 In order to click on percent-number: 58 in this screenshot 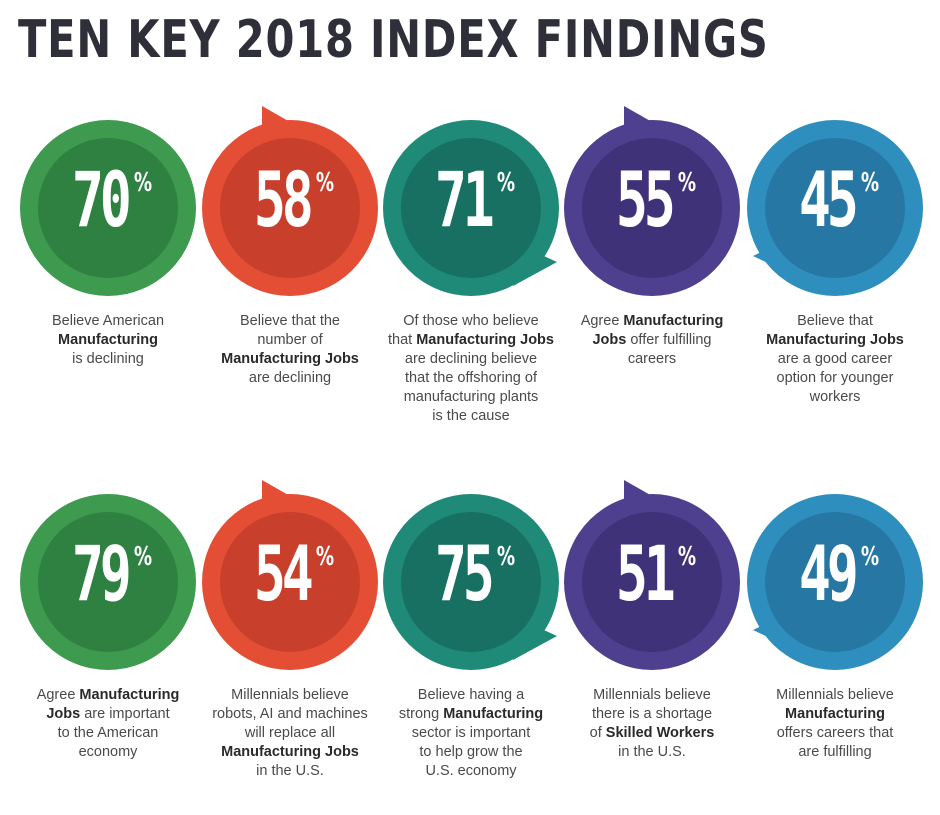, I will do `click(284, 199)`.